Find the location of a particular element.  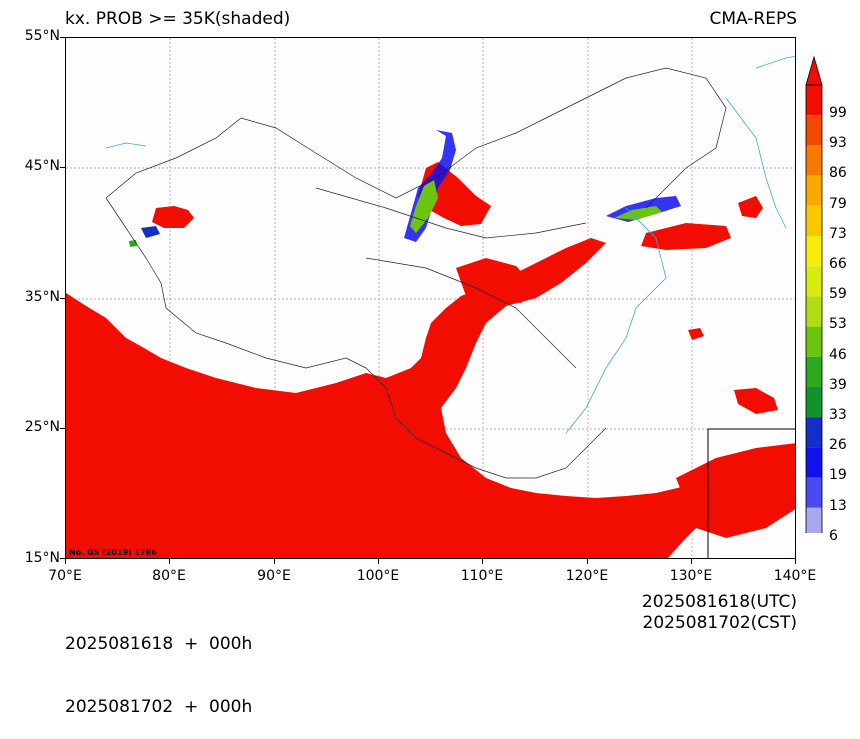

east-pacific-band is located at coordinates (735, 490).